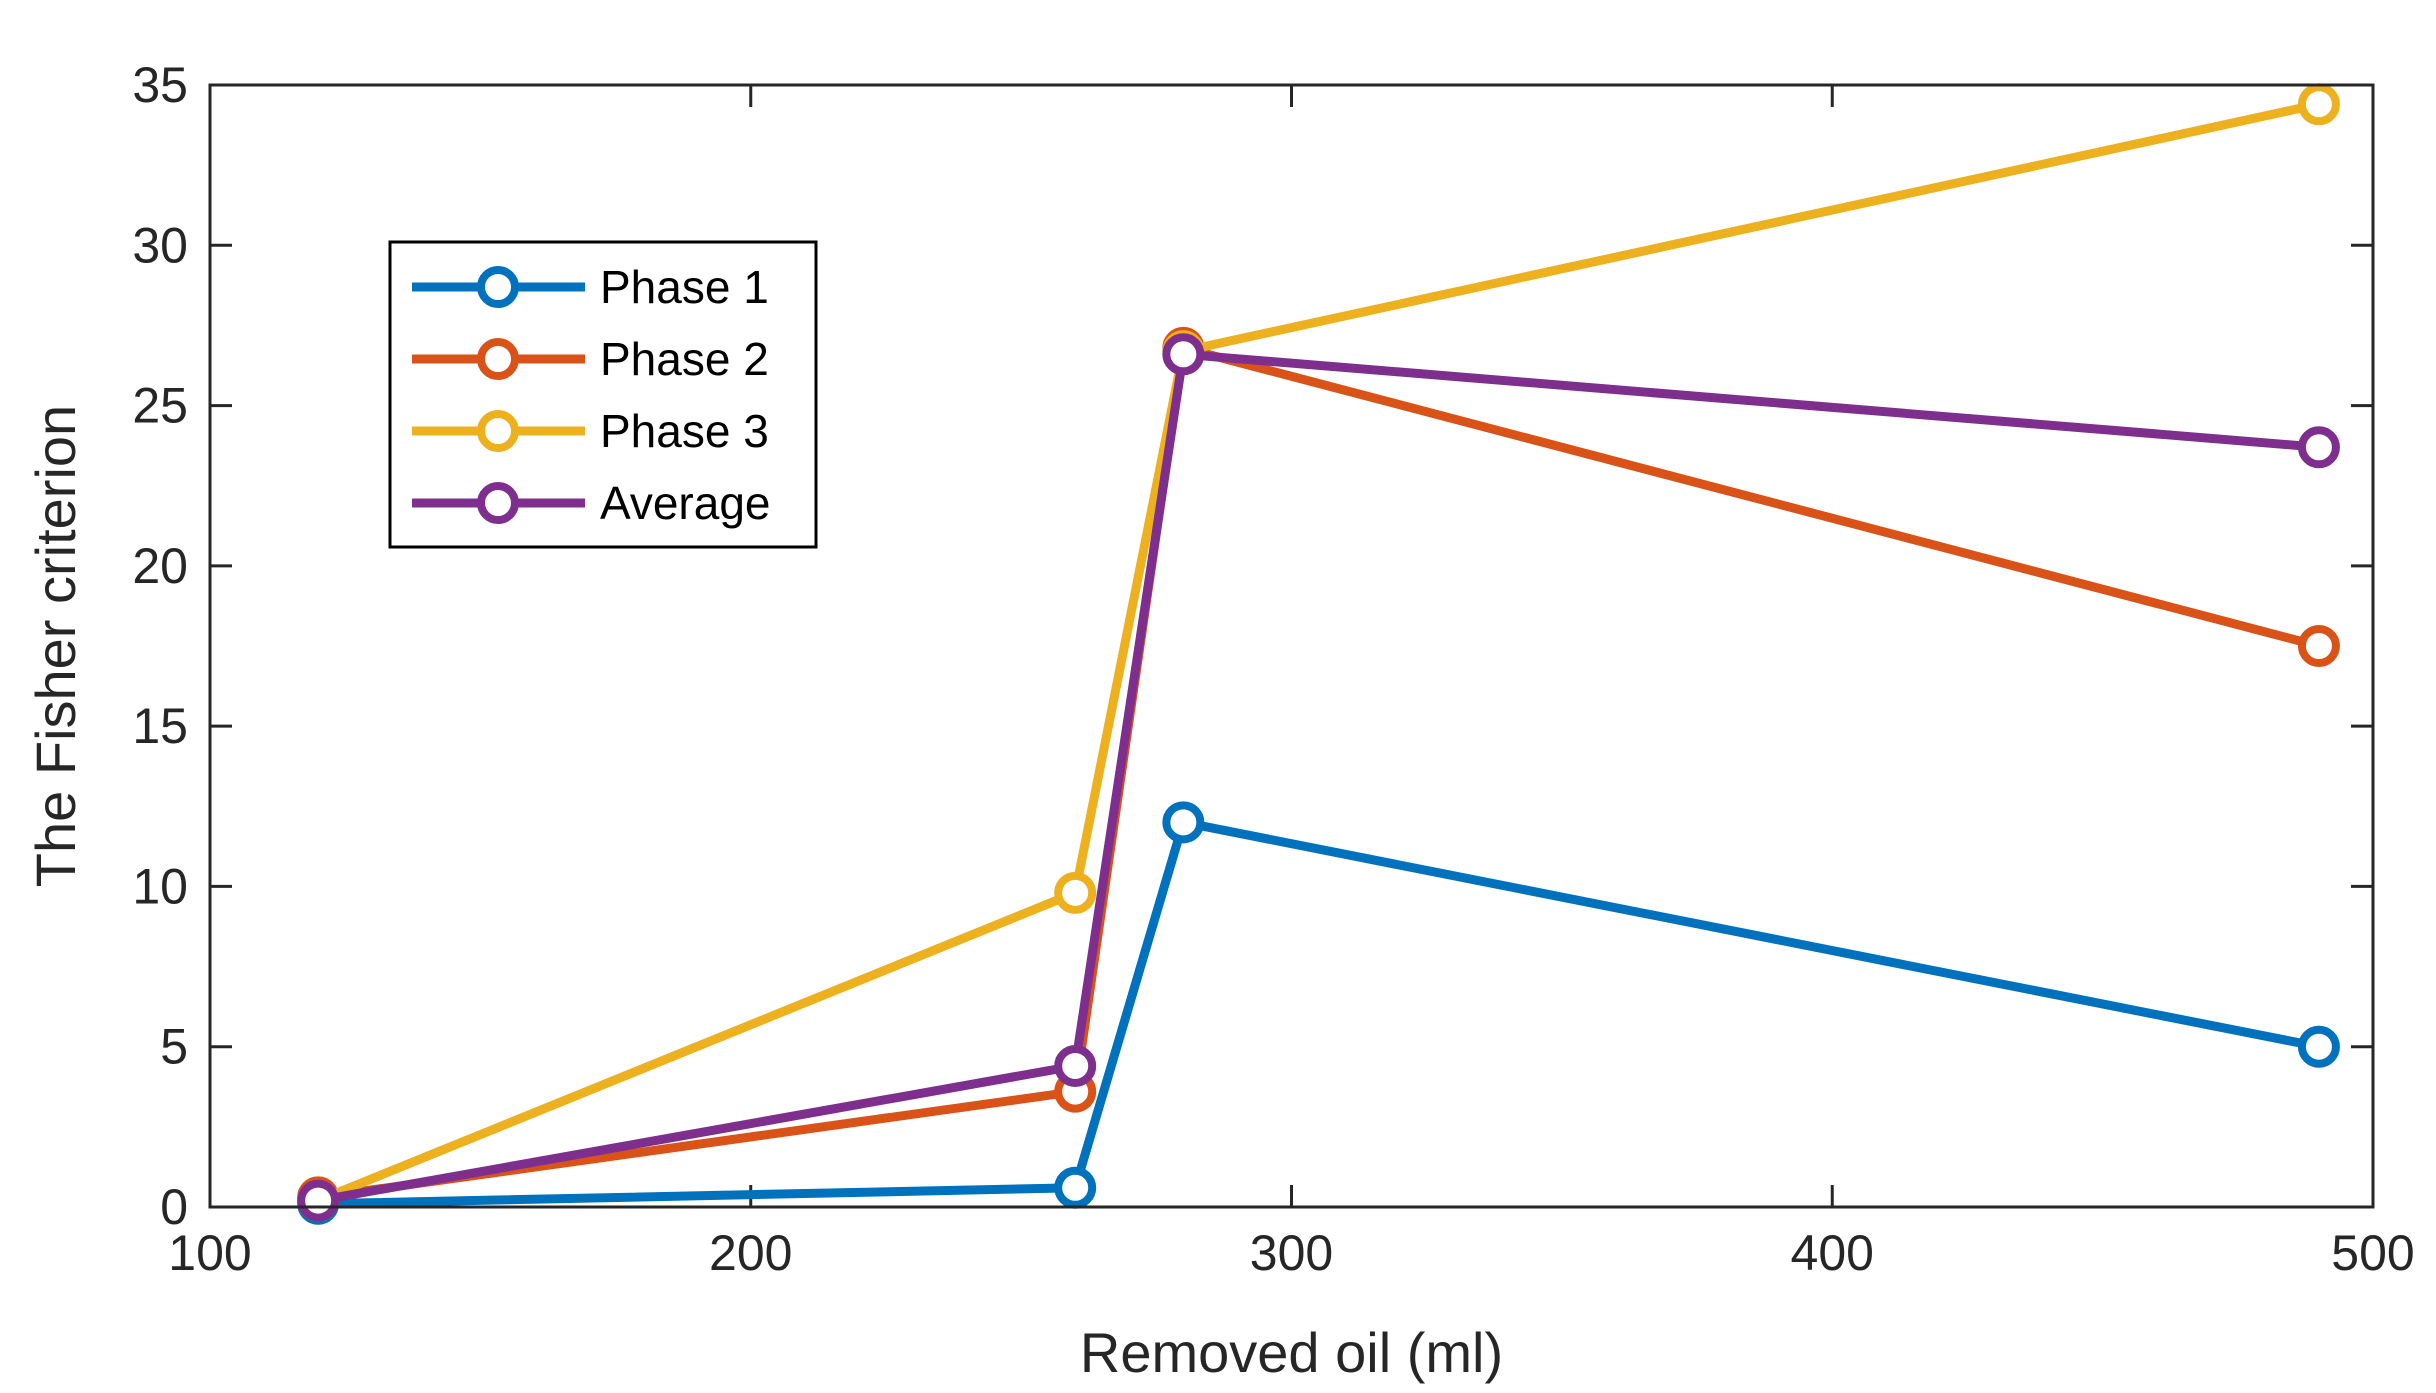 Image resolution: width=2436 pixels, height=1393 pixels. Describe the element at coordinates (174, 1207) in the screenshot. I see `y-tick-label: 0` at that location.